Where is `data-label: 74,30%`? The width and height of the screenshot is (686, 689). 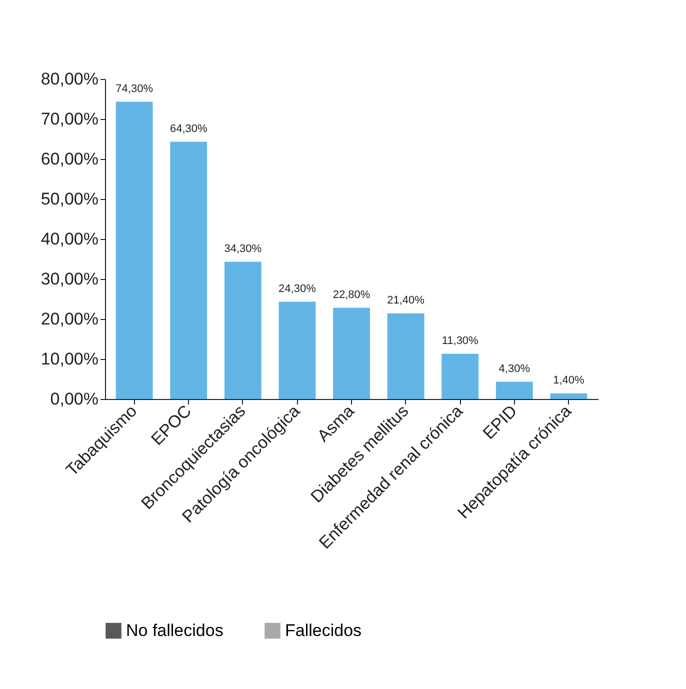 data-label: 74,30% is located at coordinates (135, 88).